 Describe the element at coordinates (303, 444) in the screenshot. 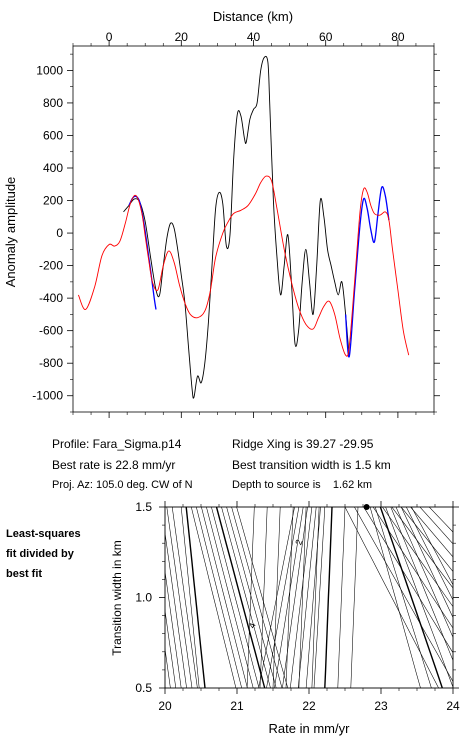

I see `ridge-xing-label: Ridge Xing is 39.27 -29.95` at that location.